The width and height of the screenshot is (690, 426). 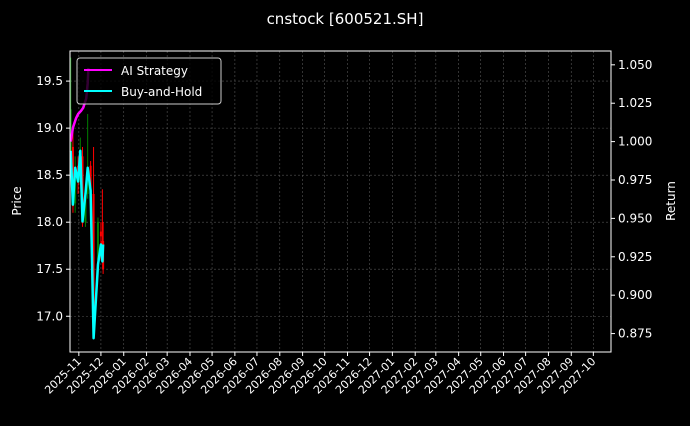 I want to click on y-tick-label: 19.0, so click(x=49, y=128).